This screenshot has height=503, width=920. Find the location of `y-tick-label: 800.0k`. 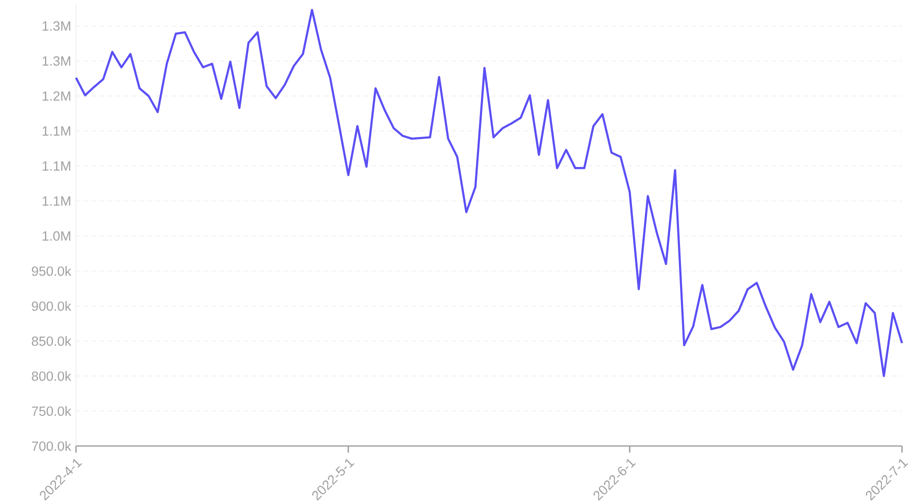

y-tick-label: 800.0k is located at coordinates (52, 376).